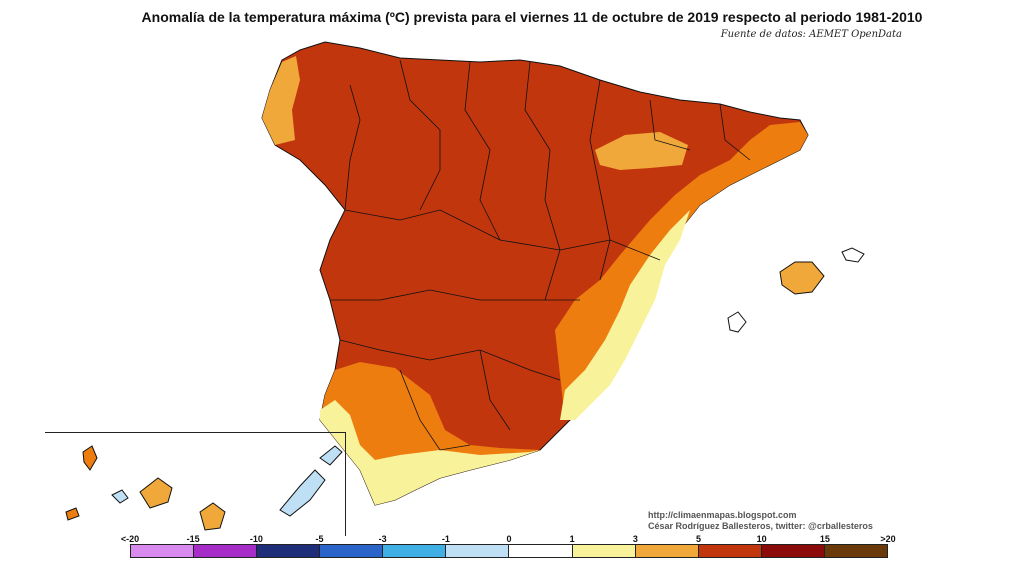 Image resolution: width=1024 pixels, height=576 pixels. I want to click on canary-inset-frame-right, so click(345, 484).